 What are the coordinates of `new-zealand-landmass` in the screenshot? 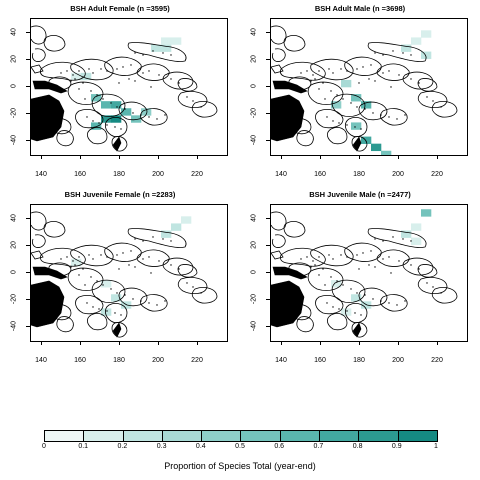 It's located at (117, 330).